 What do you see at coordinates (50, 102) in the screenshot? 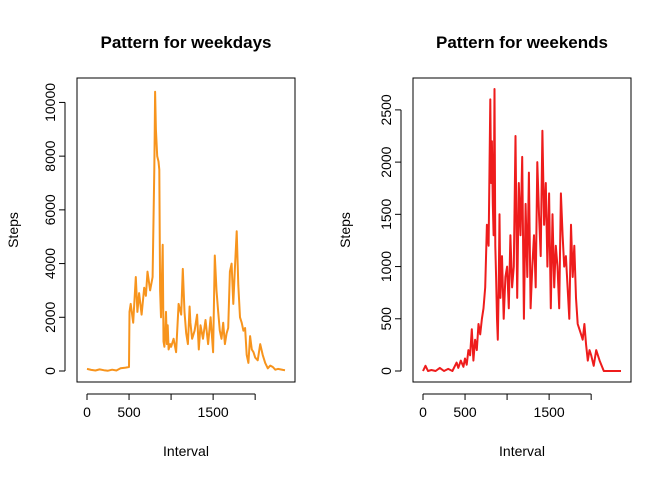
I see `y-tick-label: 10000` at bounding box center [50, 102].